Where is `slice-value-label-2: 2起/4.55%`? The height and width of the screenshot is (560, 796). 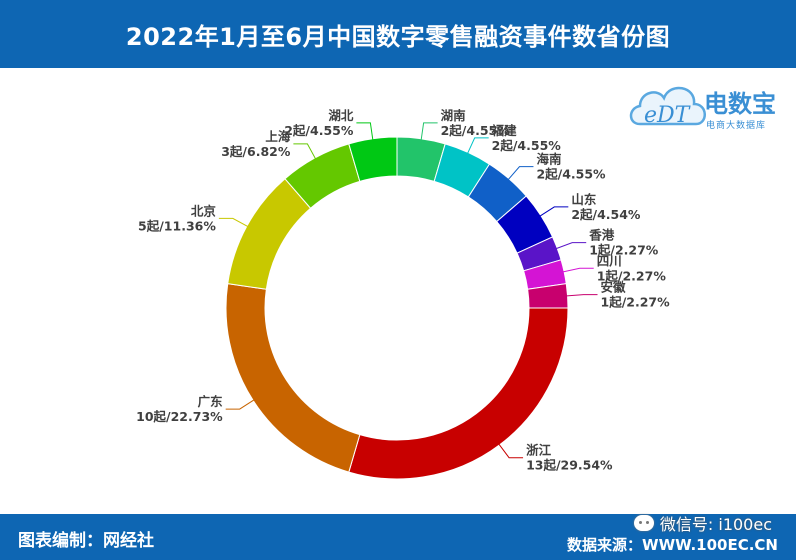 slice-value-label-2: 2起/4.55% is located at coordinates (571, 174).